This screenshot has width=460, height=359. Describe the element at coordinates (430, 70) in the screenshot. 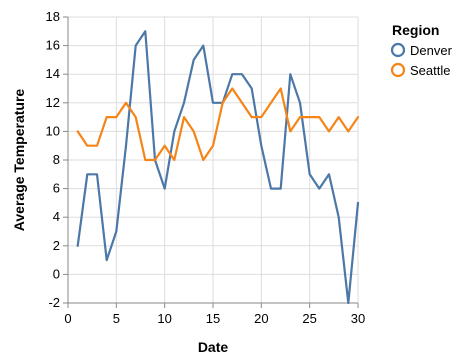

I see `legend-label-seattle: Seattle` at that location.